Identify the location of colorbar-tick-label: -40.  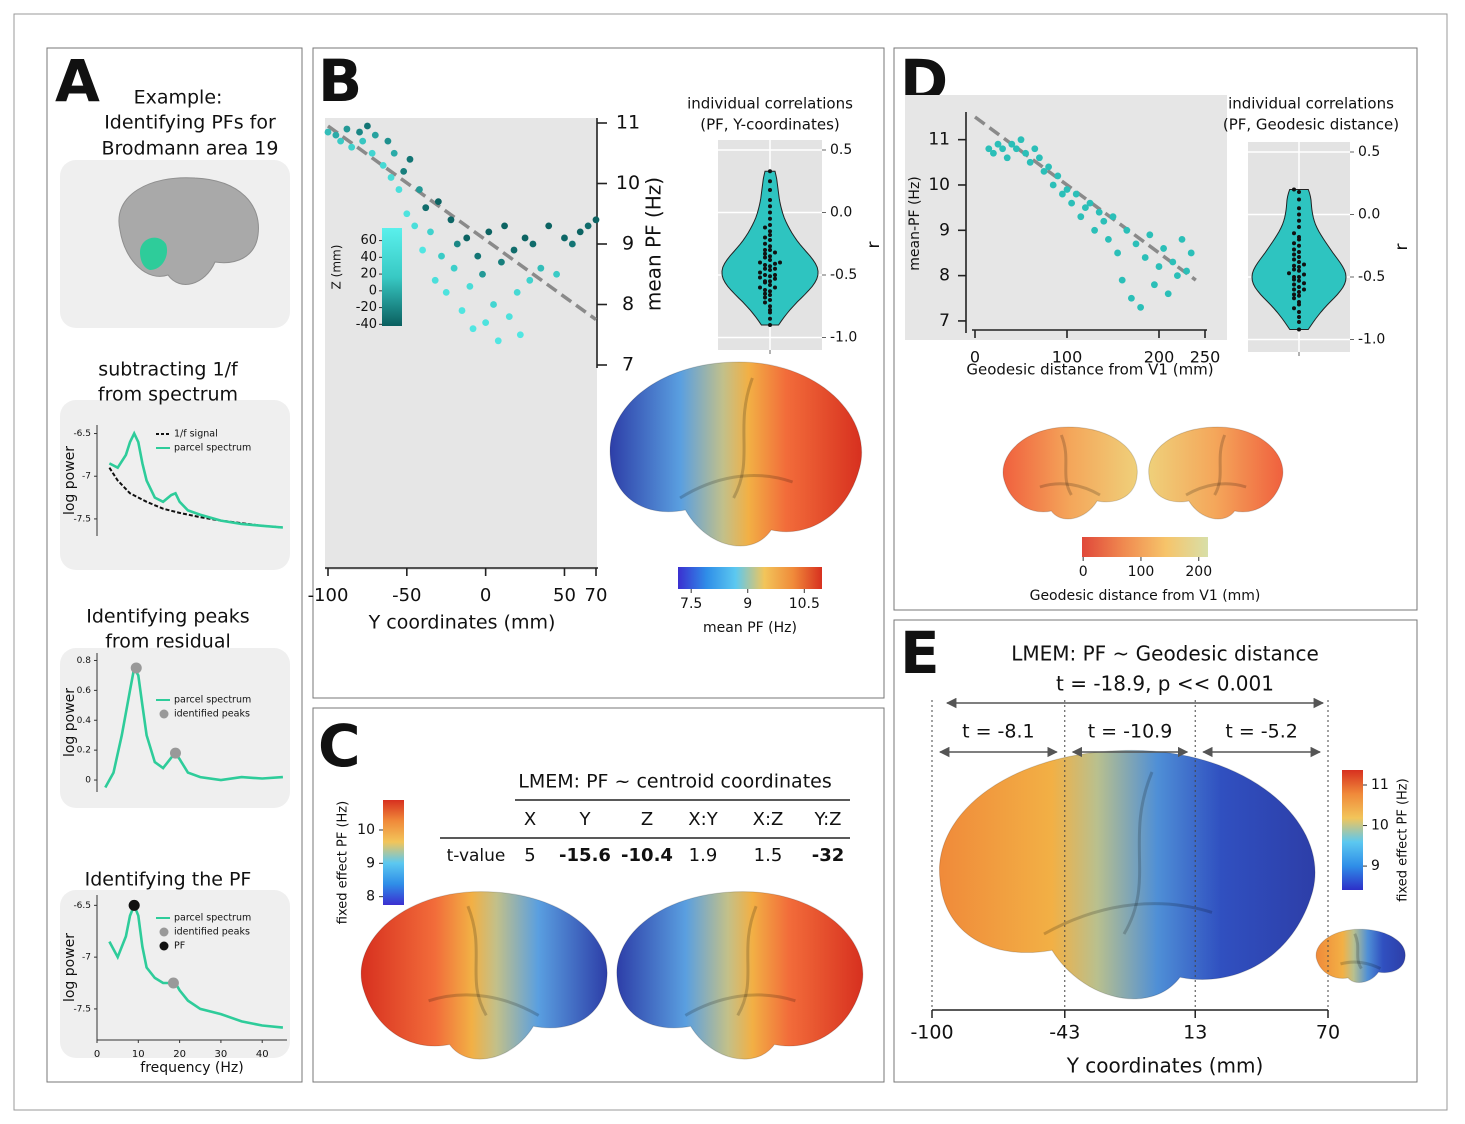
(366, 324).